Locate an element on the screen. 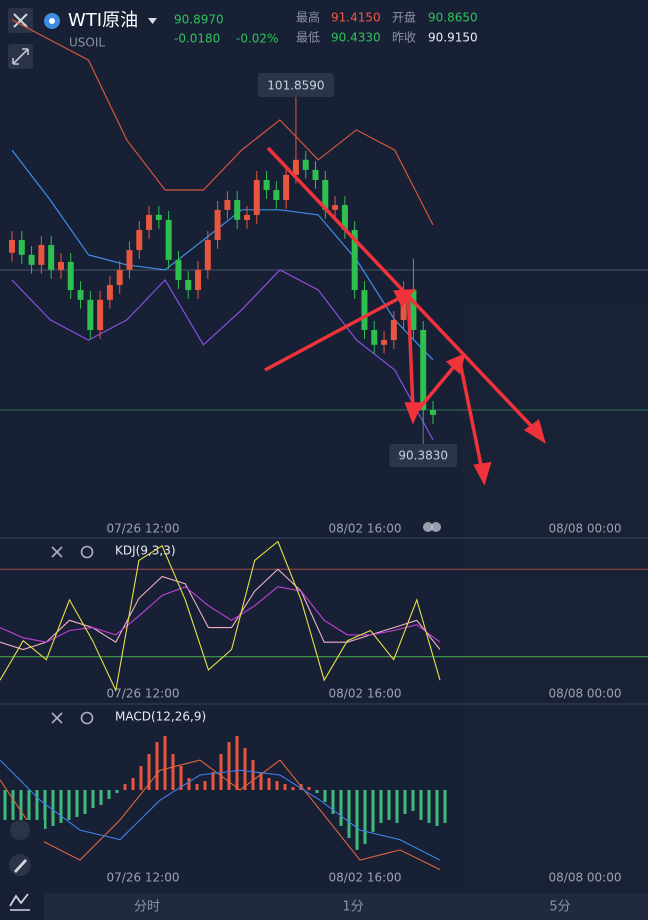 The image size is (648, 920). date-label: 08/02 16:00 is located at coordinates (365, 529).